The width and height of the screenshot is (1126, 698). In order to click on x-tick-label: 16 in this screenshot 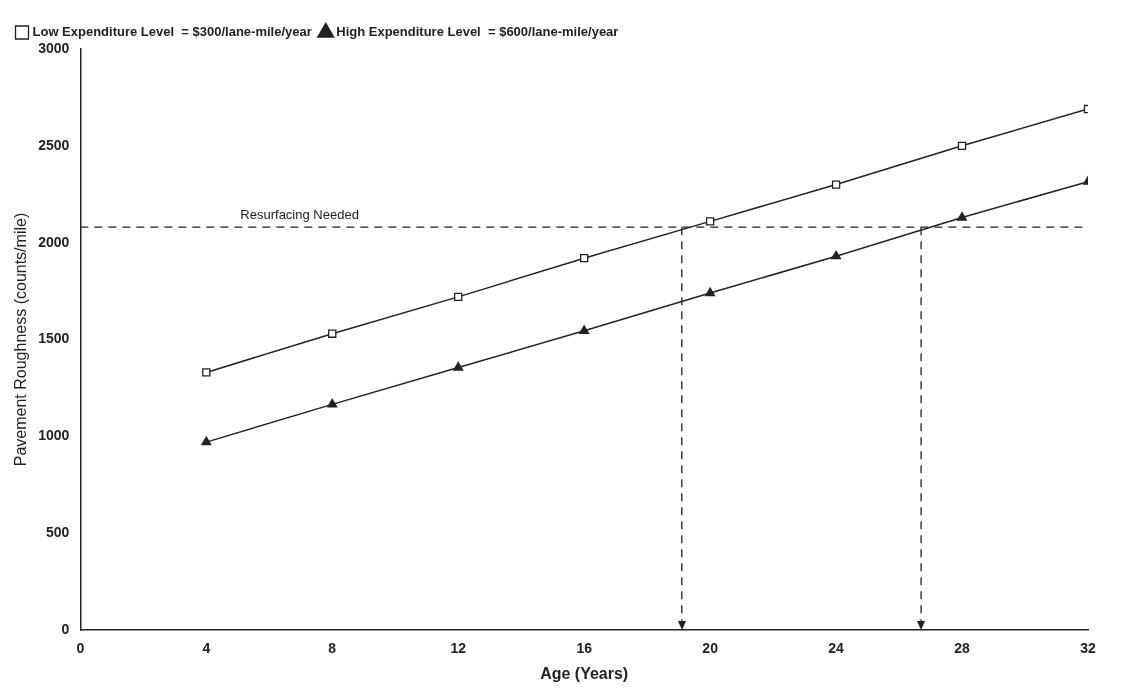, I will do `click(584, 648)`.